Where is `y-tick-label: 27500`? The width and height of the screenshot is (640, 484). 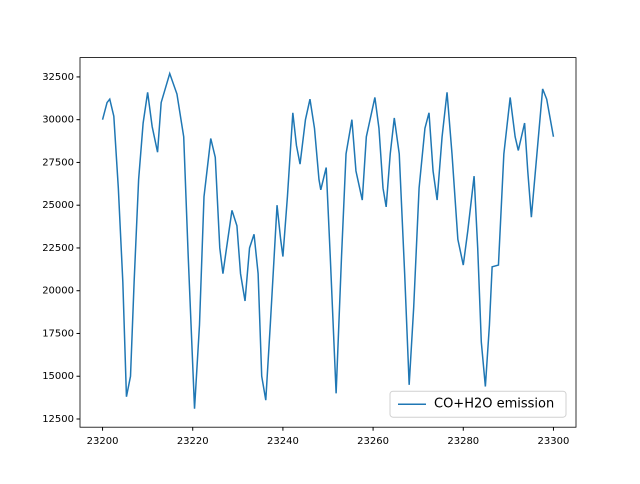
y-tick-label: 27500 is located at coordinates (58, 162).